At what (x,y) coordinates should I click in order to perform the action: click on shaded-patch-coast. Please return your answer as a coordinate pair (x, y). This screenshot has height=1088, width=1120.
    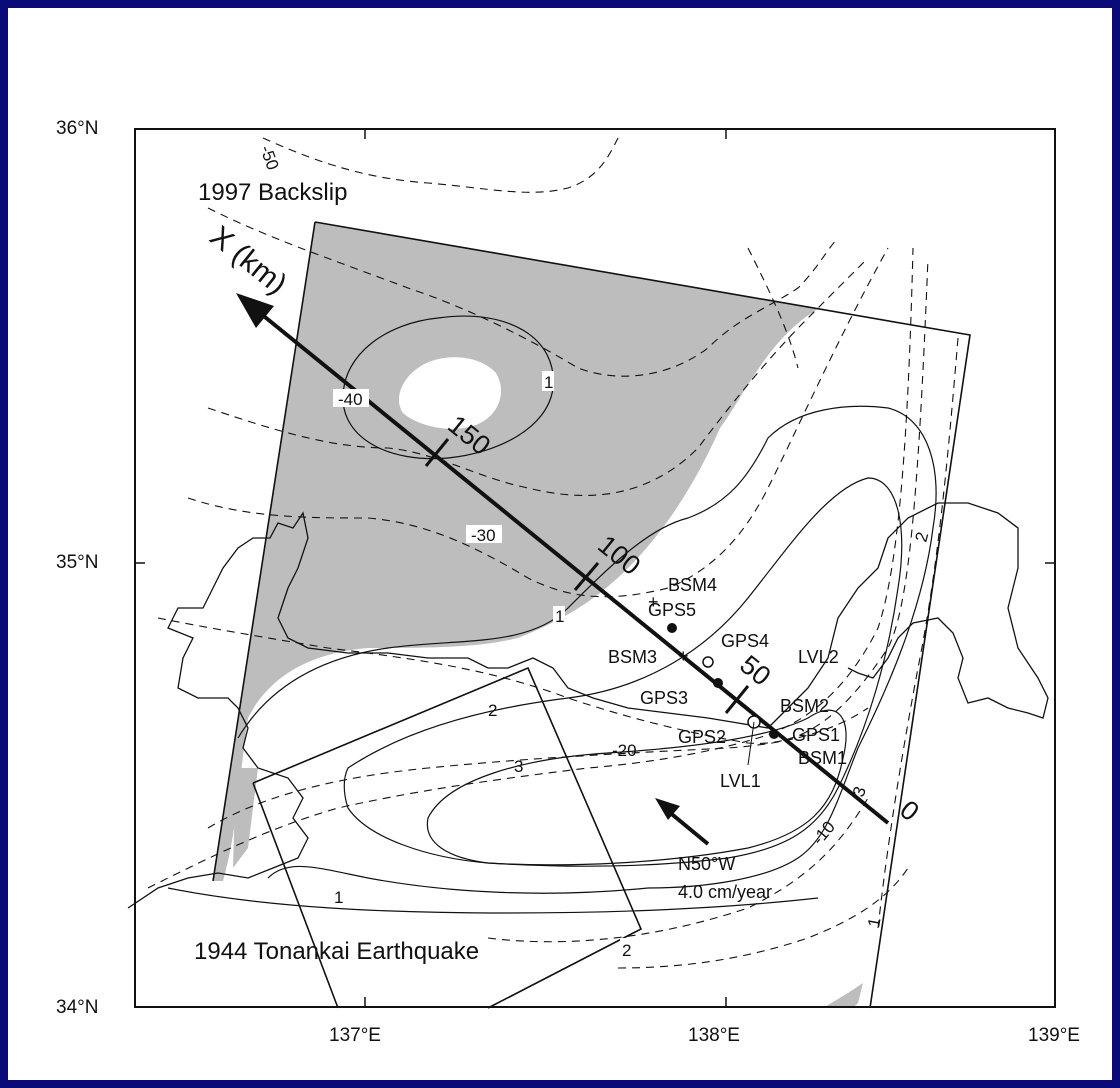
    Looking at the image, I should click on (245, 818).